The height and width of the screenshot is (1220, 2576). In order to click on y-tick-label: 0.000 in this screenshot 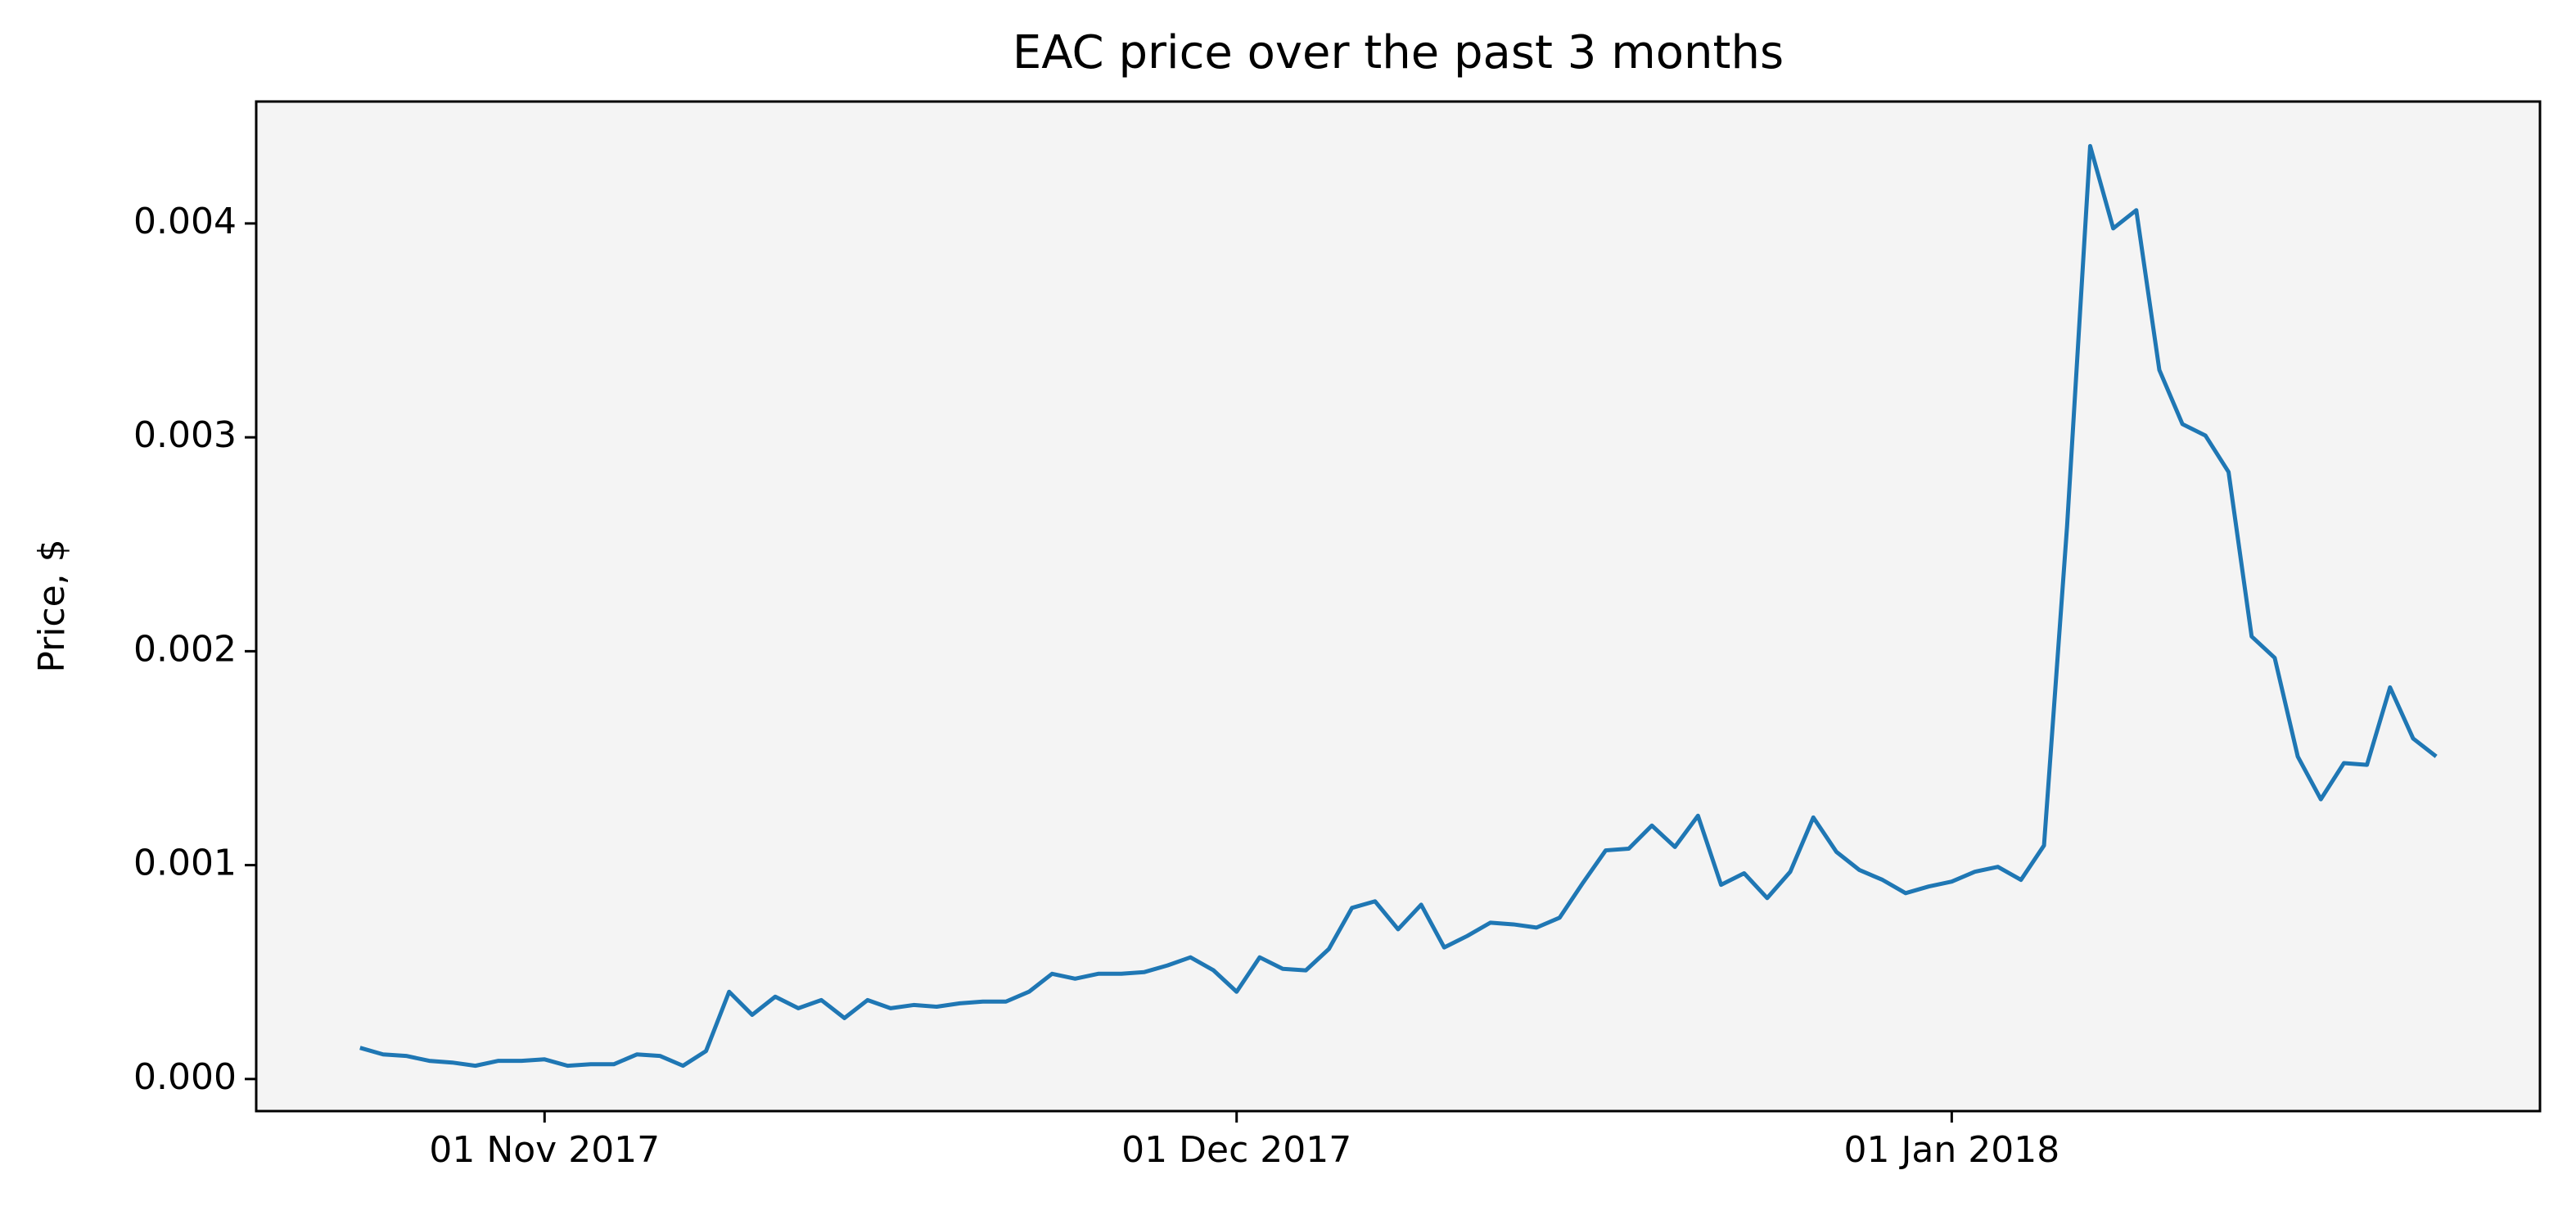, I will do `click(185, 1077)`.